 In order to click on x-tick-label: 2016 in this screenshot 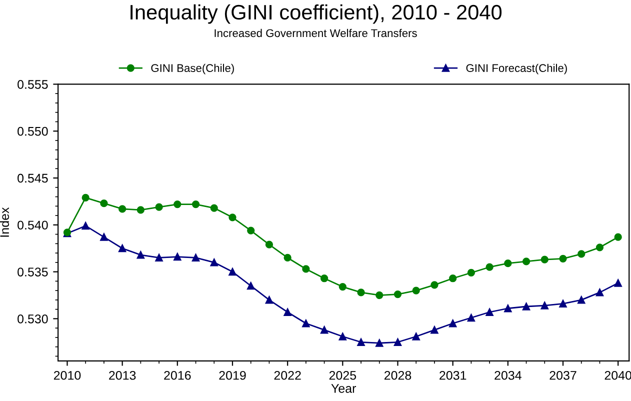, I will do `click(177, 375)`.